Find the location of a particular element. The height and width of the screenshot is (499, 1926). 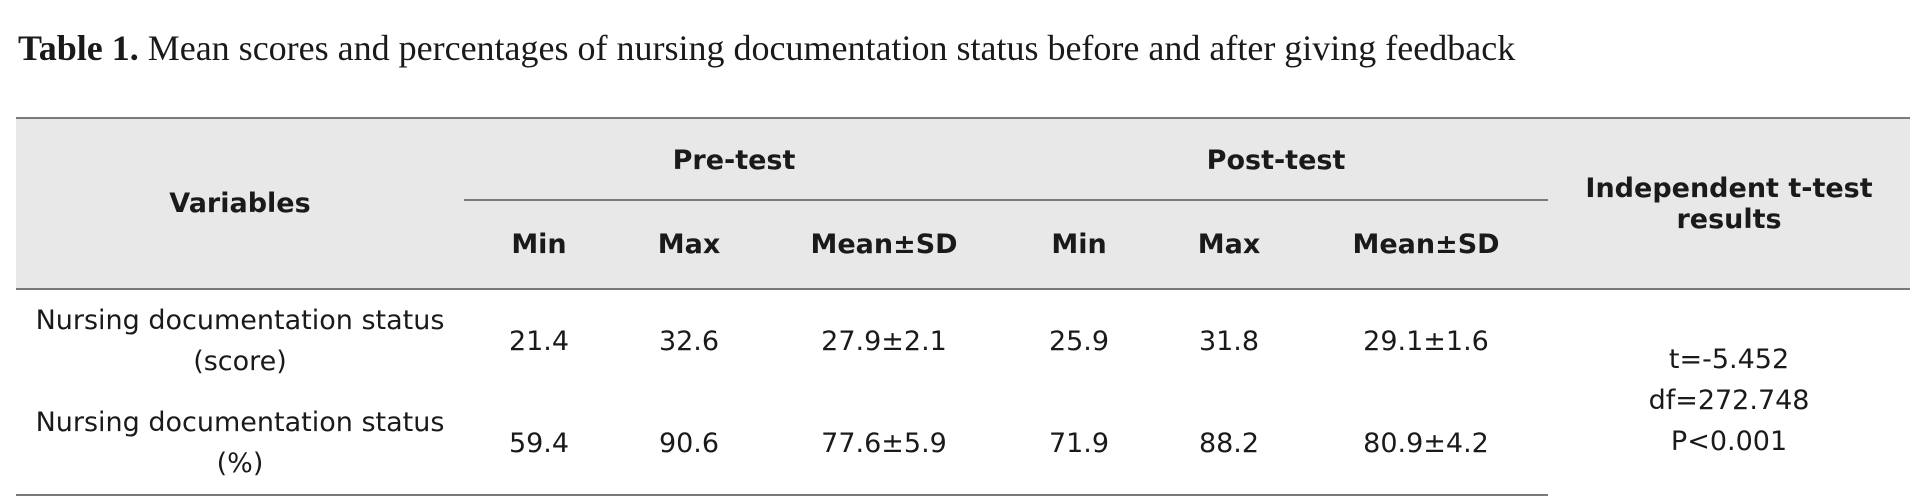

cell-post-max: 88.2 is located at coordinates (1229, 444).